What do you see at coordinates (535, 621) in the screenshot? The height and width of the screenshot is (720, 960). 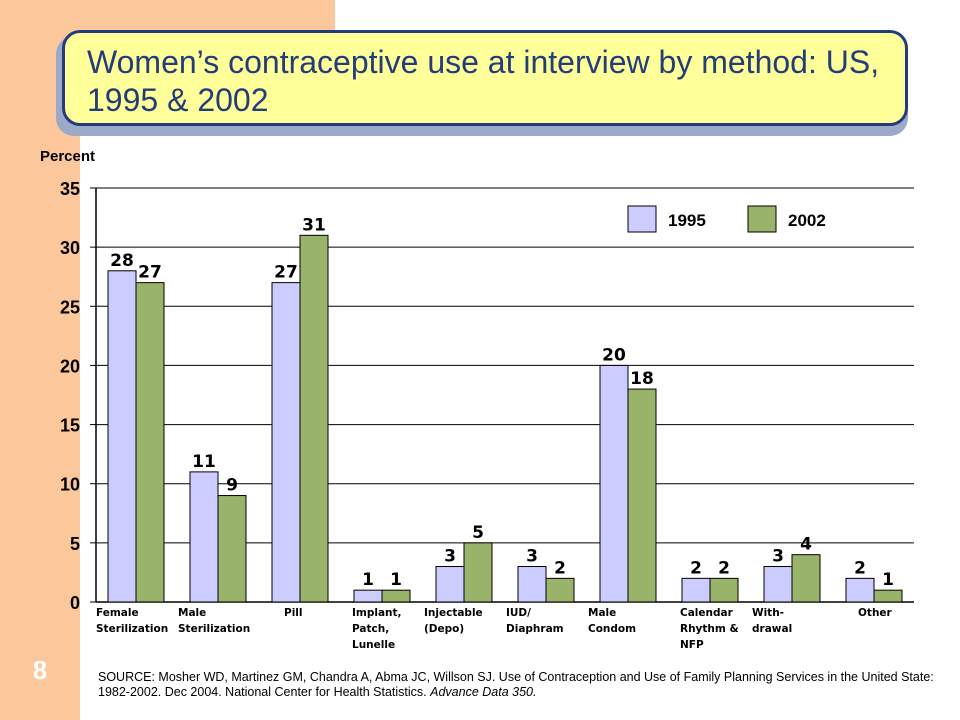 I see `category-label: IUD/Diaphram` at bounding box center [535, 621].